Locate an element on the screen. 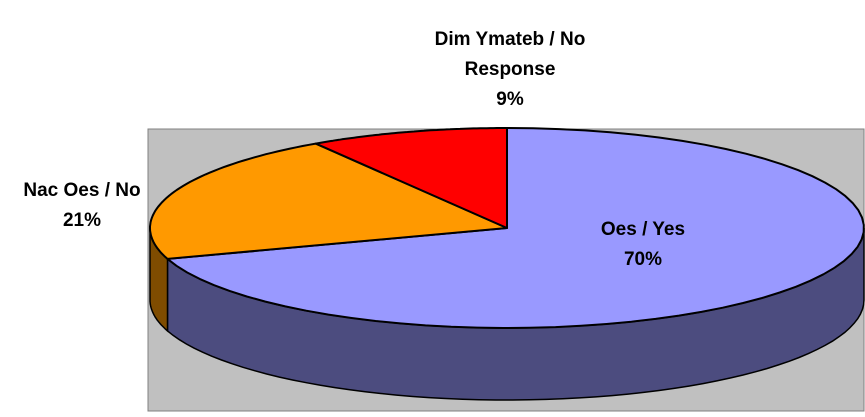 This screenshot has width=865, height=417. category-label: Nac Oes / No is located at coordinates (82, 190).